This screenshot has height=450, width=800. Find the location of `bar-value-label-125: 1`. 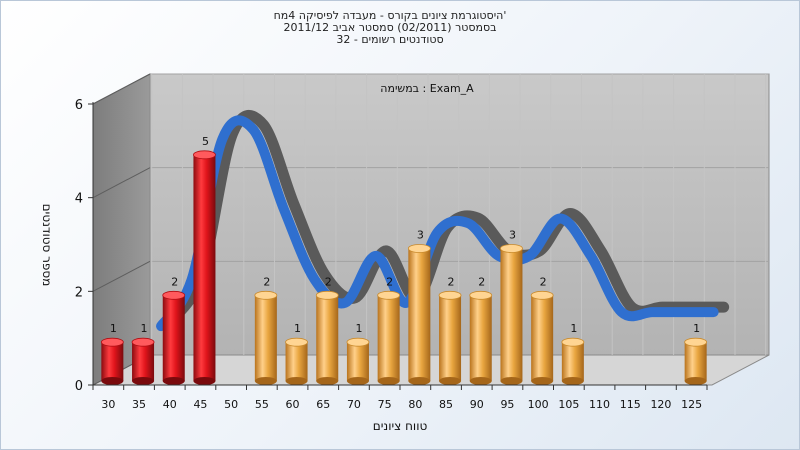

bar-value-label-125: 1 is located at coordinates (696, 328).